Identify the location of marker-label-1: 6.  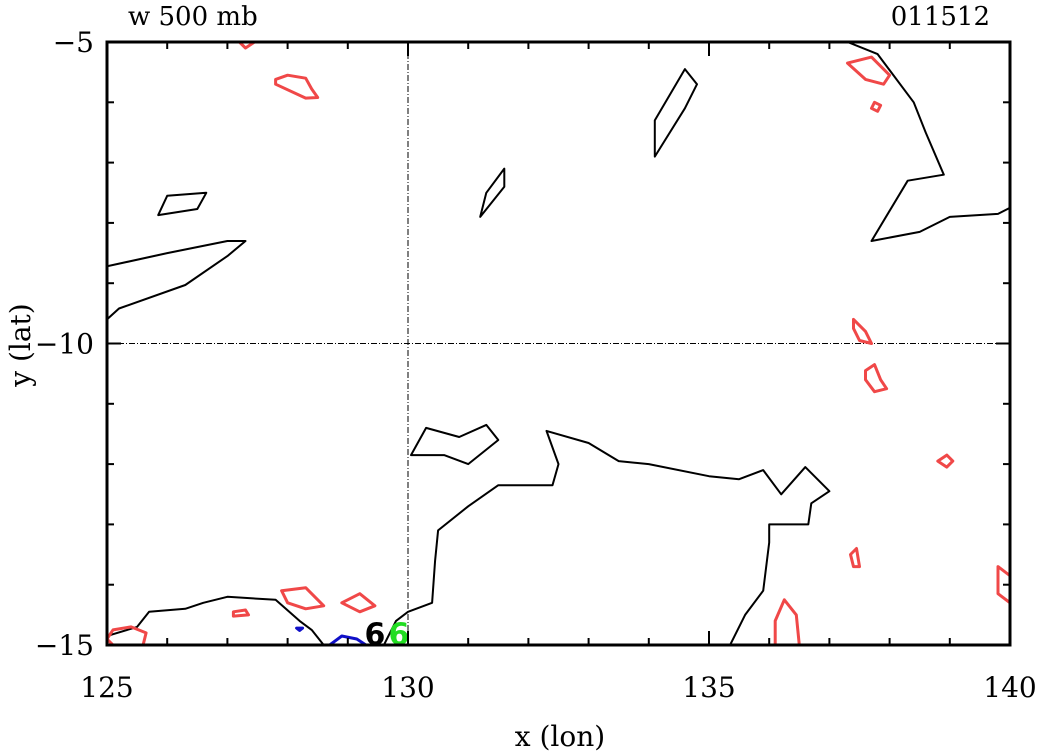
(399, 635).